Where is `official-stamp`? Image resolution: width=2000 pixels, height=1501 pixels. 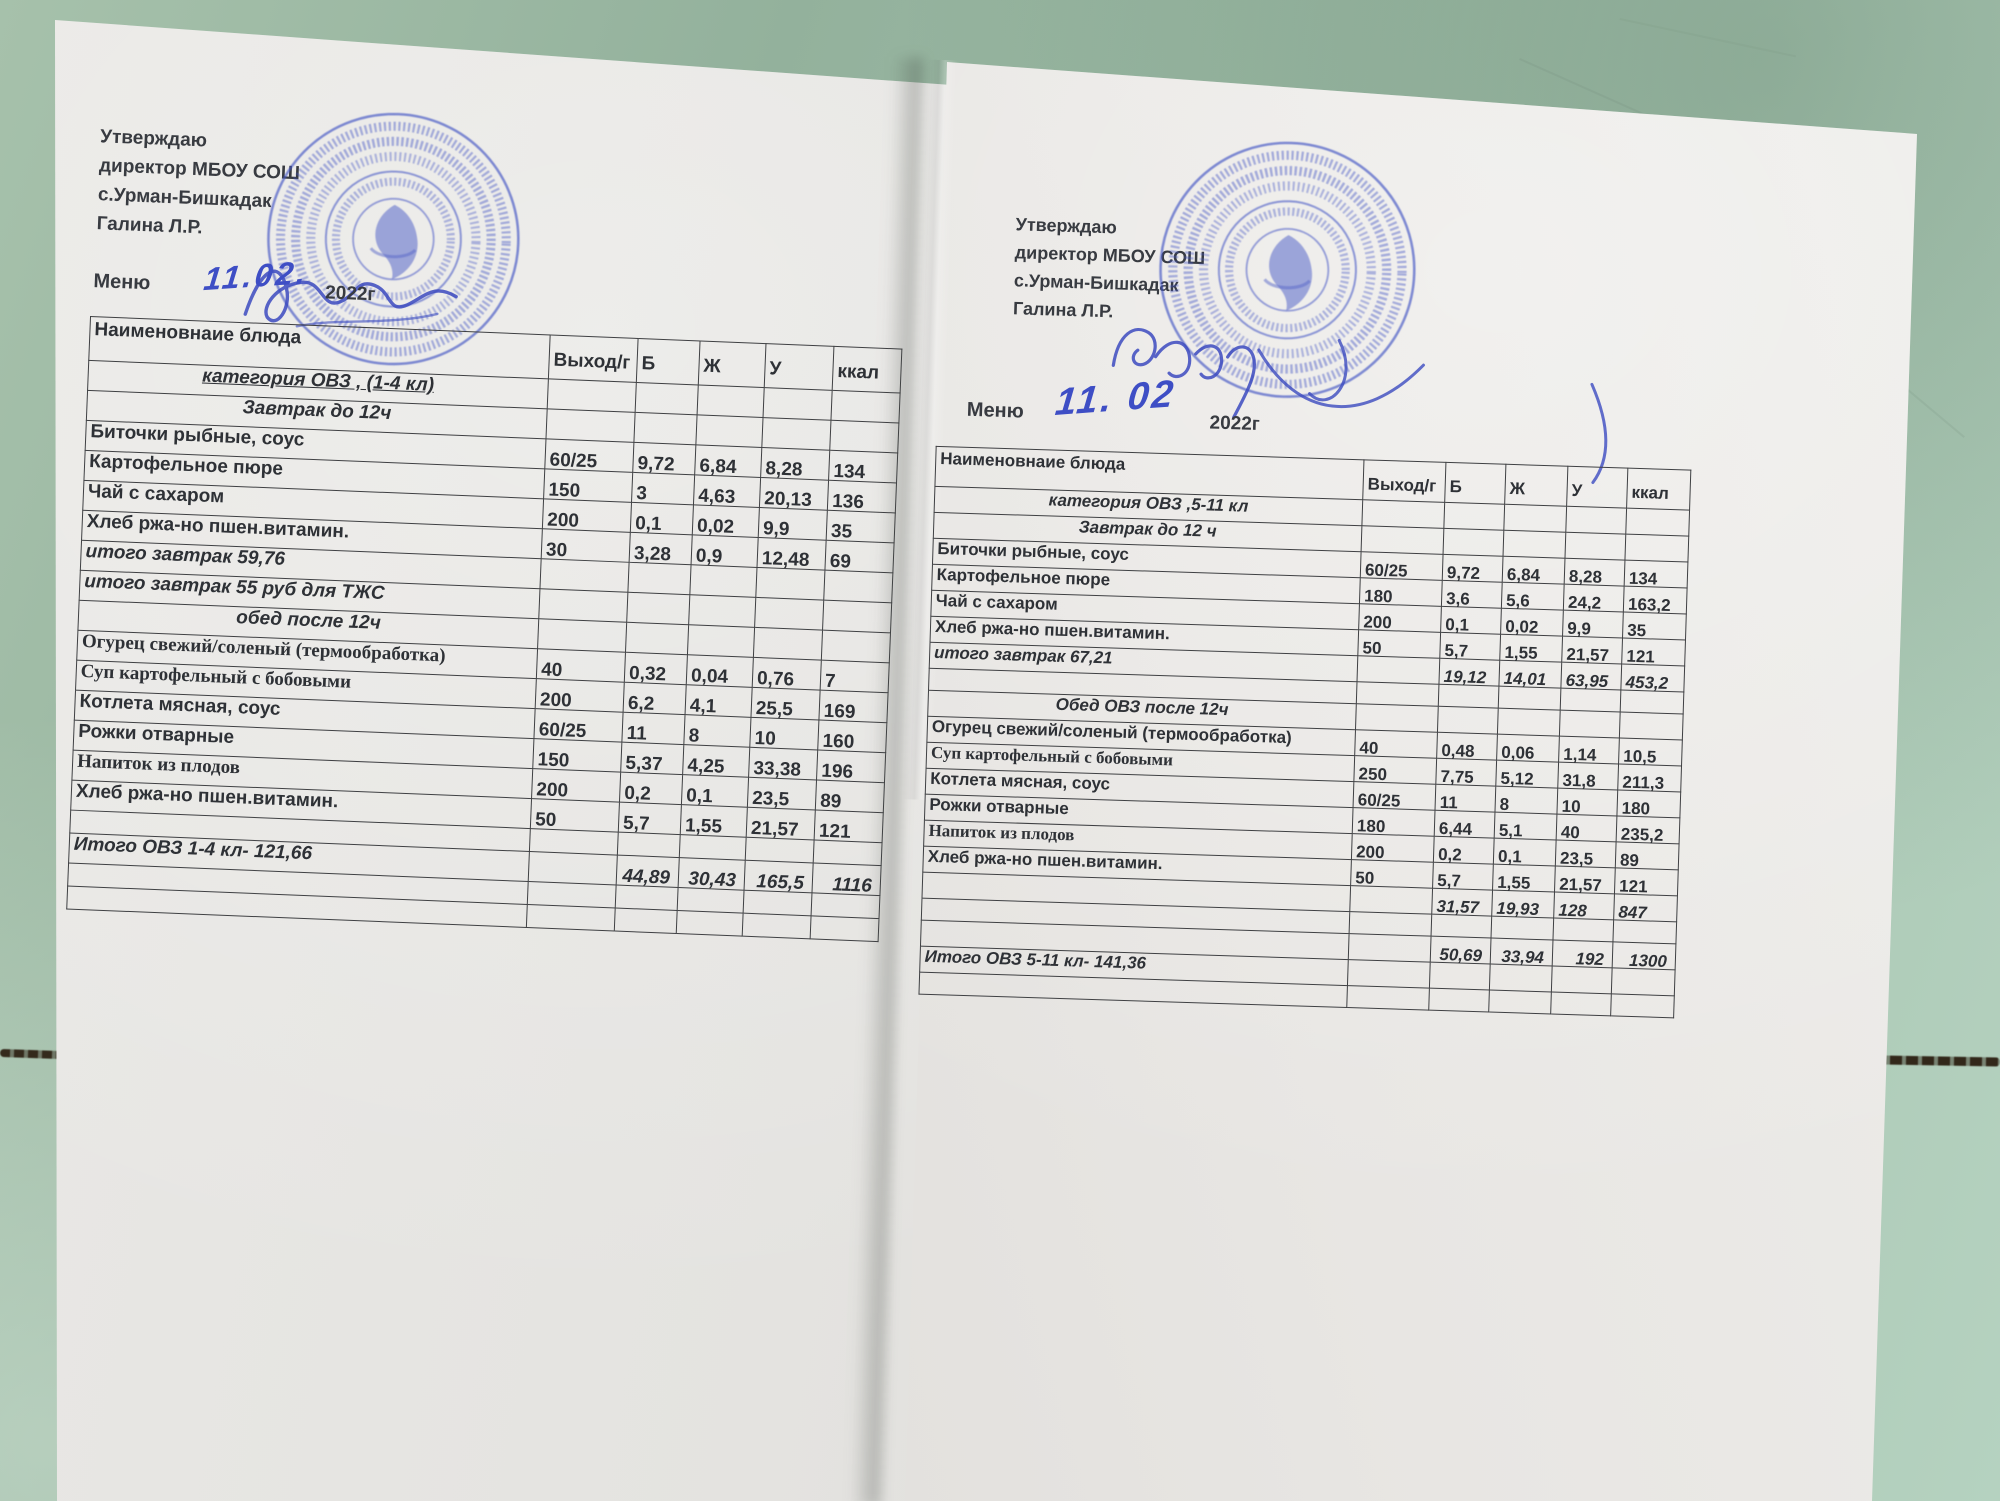 official-stamp is located at coordinates (1287, 269).